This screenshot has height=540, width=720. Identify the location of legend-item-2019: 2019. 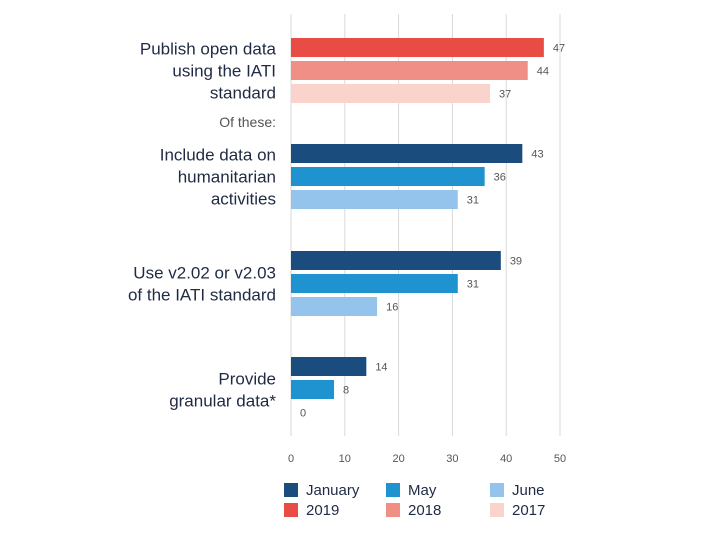
(311, 510).